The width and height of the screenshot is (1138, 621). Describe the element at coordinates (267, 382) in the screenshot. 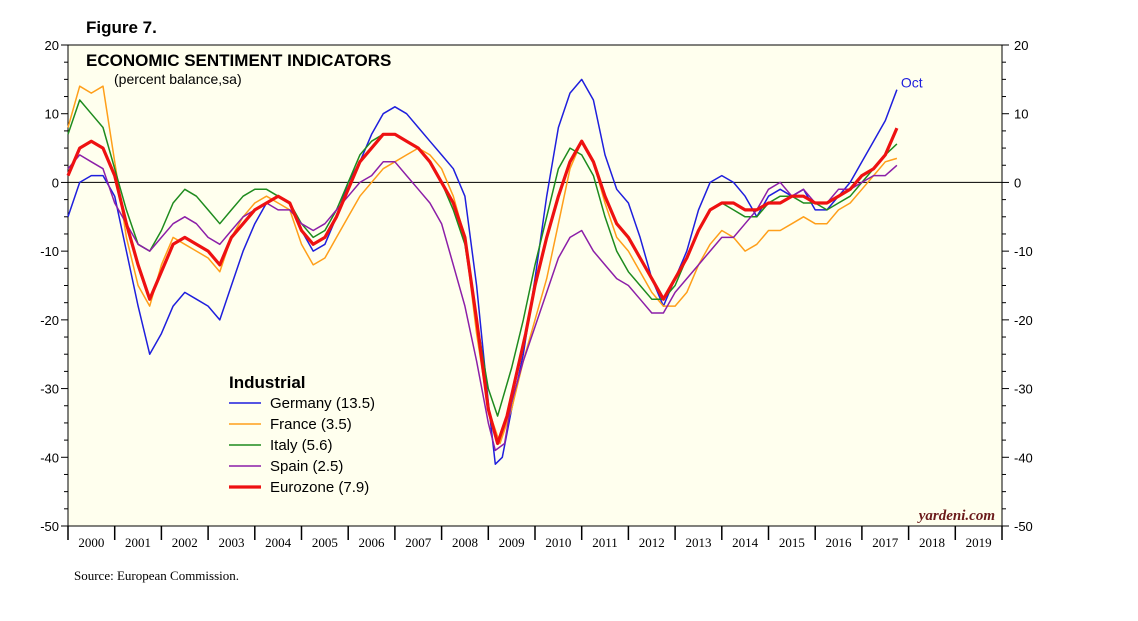

I see `legend-title: Industrial` at that location.